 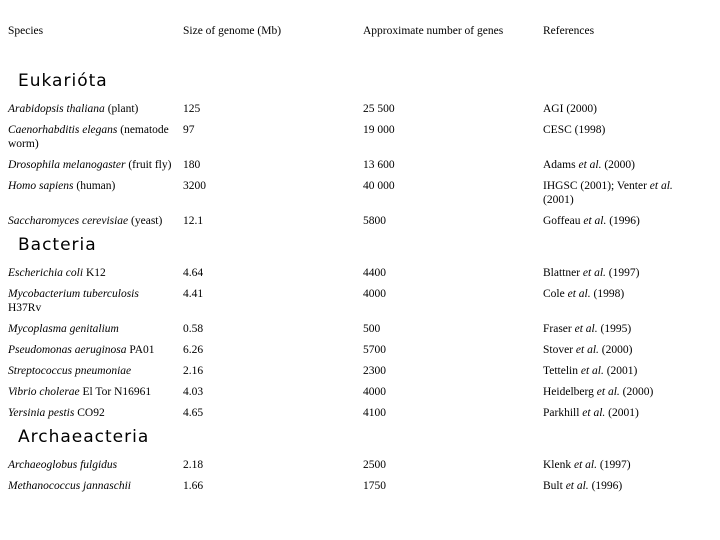 I want to click on gene-count-cell: 1750, so click(x=374, y=486).